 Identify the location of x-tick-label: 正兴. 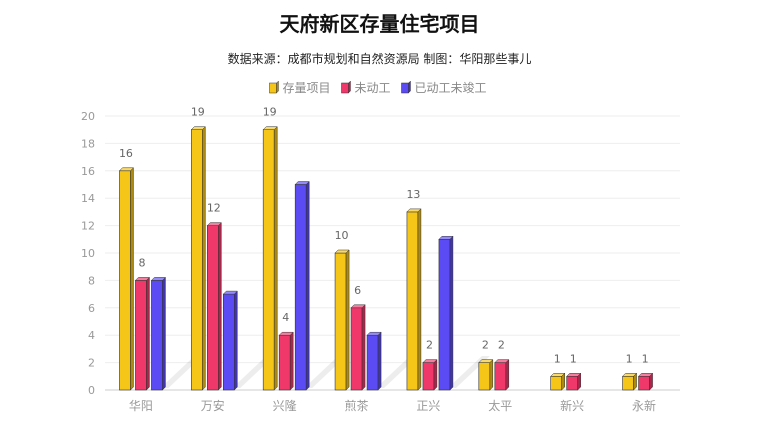
(428, 406).